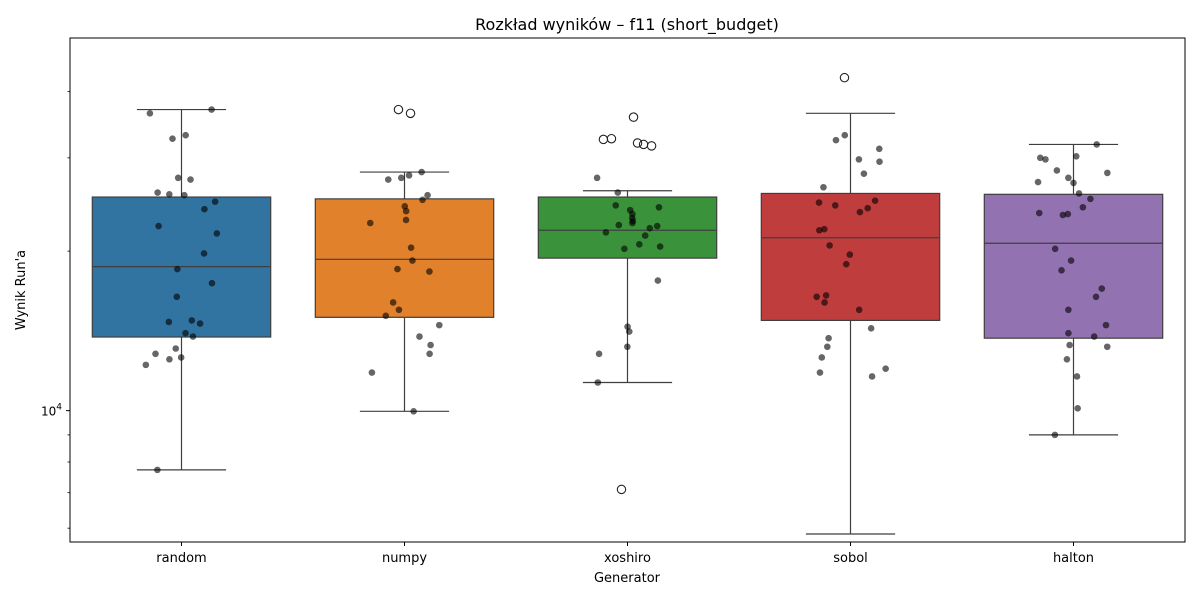  What do you see at coordinates (627, 303) in the screenshot?
I see `box-xoshiro` at bounding box center [627, 303].